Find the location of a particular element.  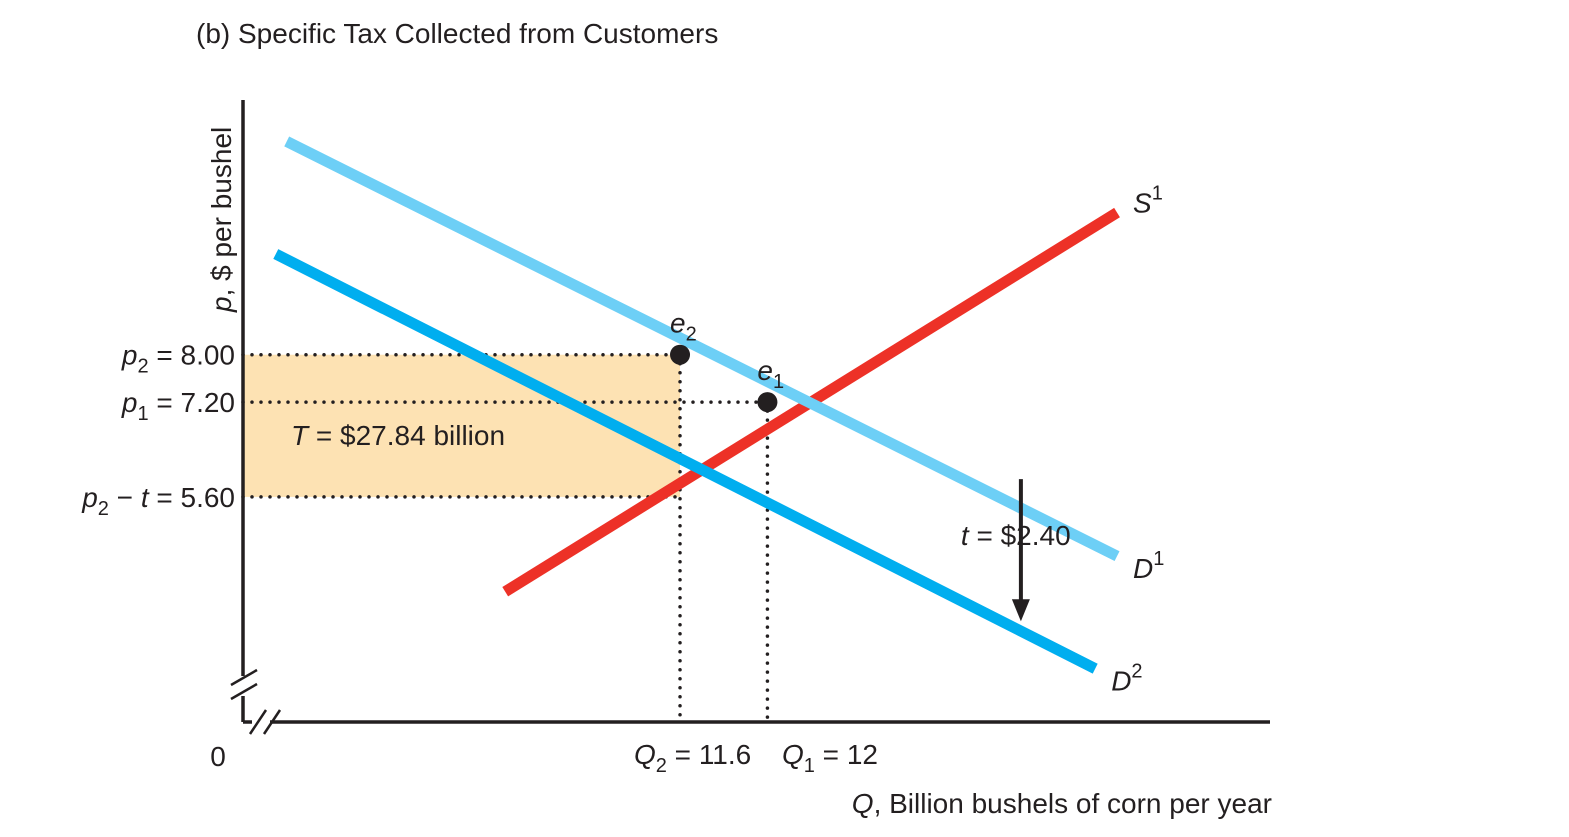

y-axis-title: p, $ per bushel is located at coordinates (221, 220).